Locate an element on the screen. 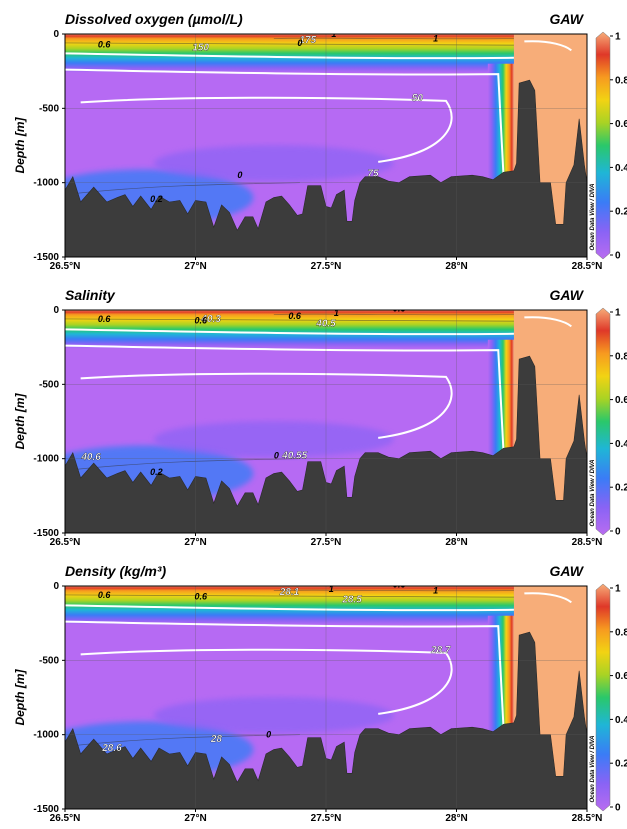 This screenshot has width=627, height=829. contour-label: 40.55 is located at coordinates (294, 456).